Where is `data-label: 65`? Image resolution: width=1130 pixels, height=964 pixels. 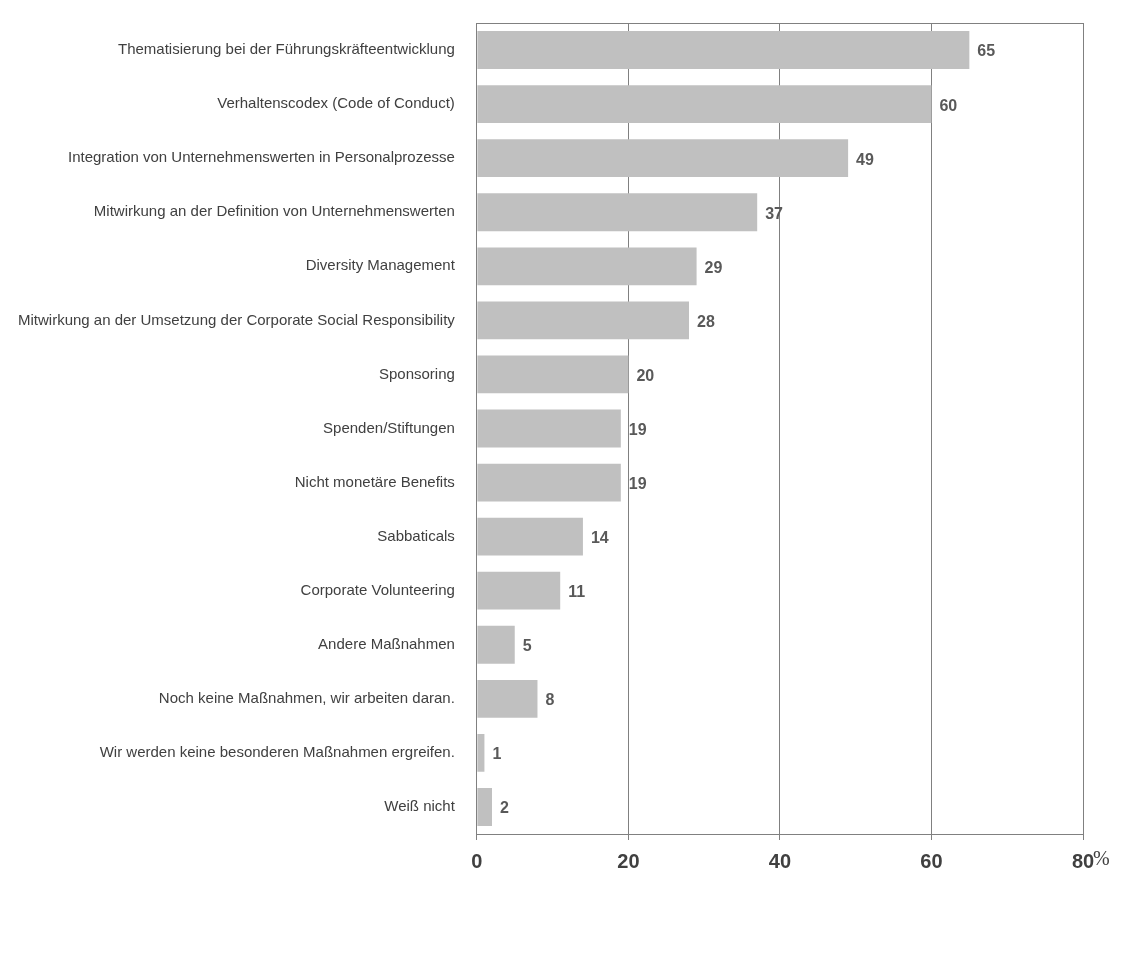 data-label: 65 is located at coordinates (986, 51).